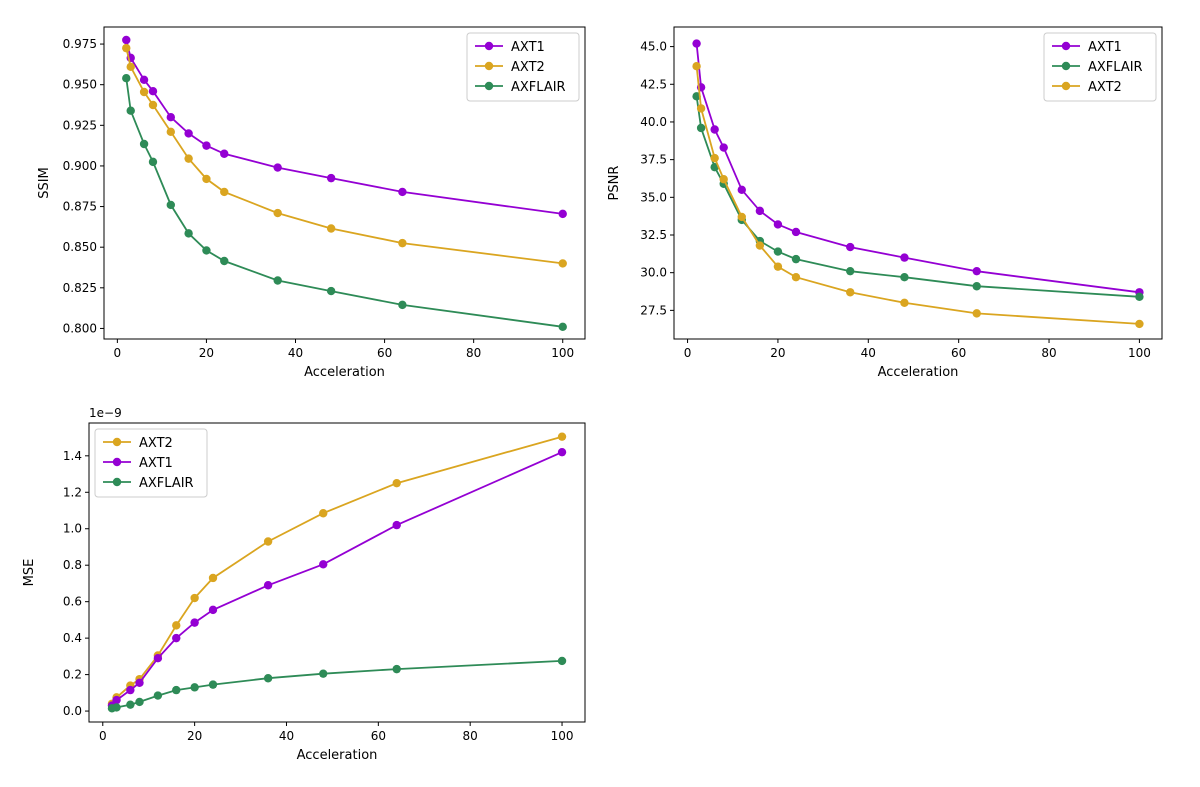 Image resolution: width=1200 pixels, height=787 pixels. What do you see at coordinates (80, 247) in the screenshot?
I see `y-tick-label: 0.850` at bounding box center [80, 247].